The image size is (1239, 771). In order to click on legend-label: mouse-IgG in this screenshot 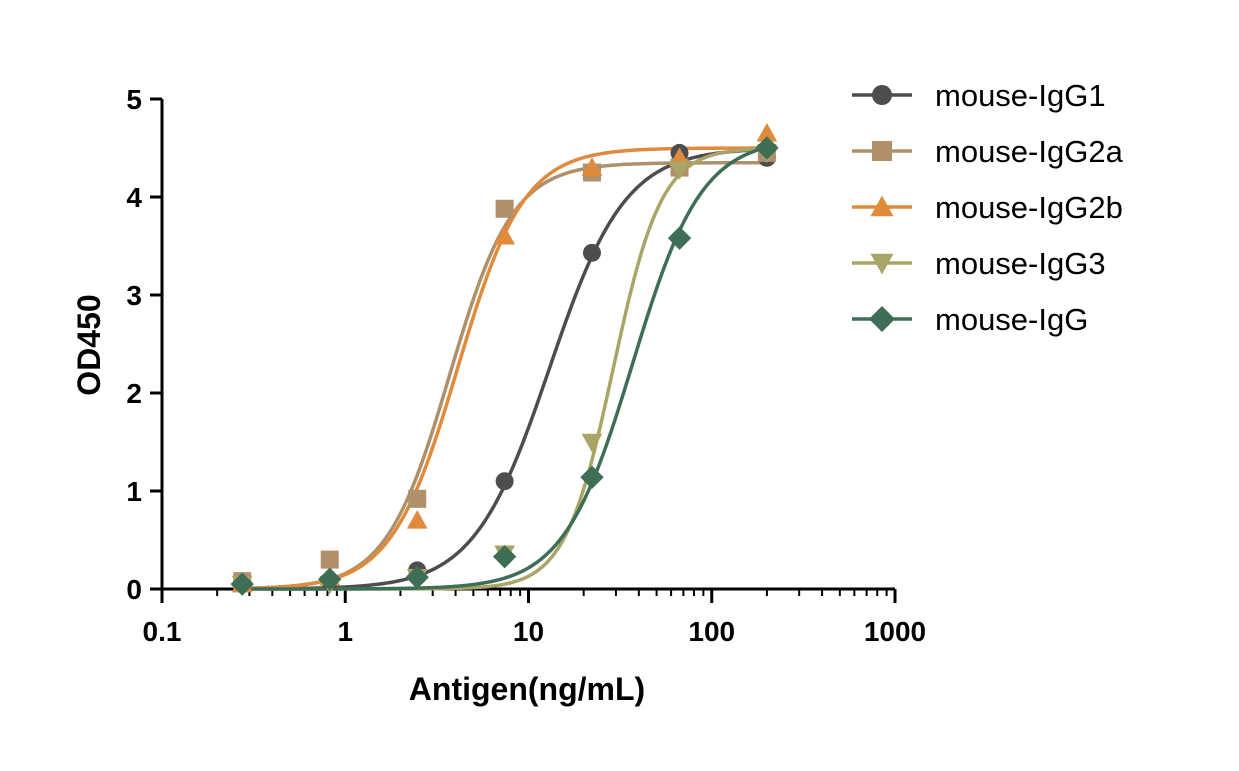, I will do `click(1011, 319)`.